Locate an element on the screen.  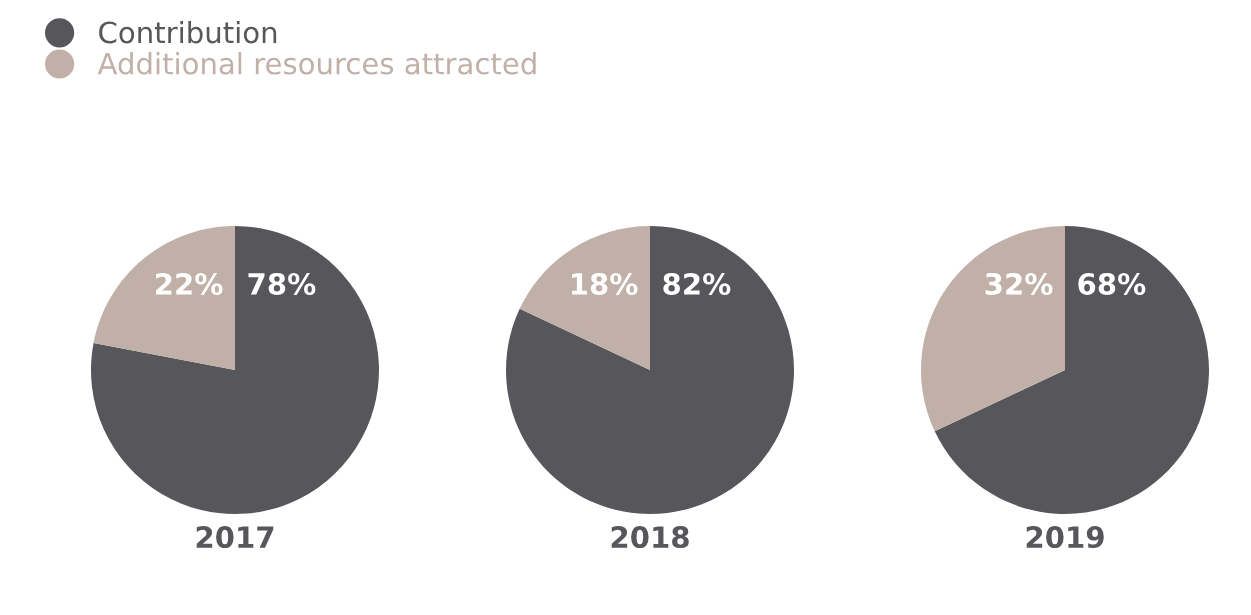
data-label: 82% is located at coordinates (697, 283).